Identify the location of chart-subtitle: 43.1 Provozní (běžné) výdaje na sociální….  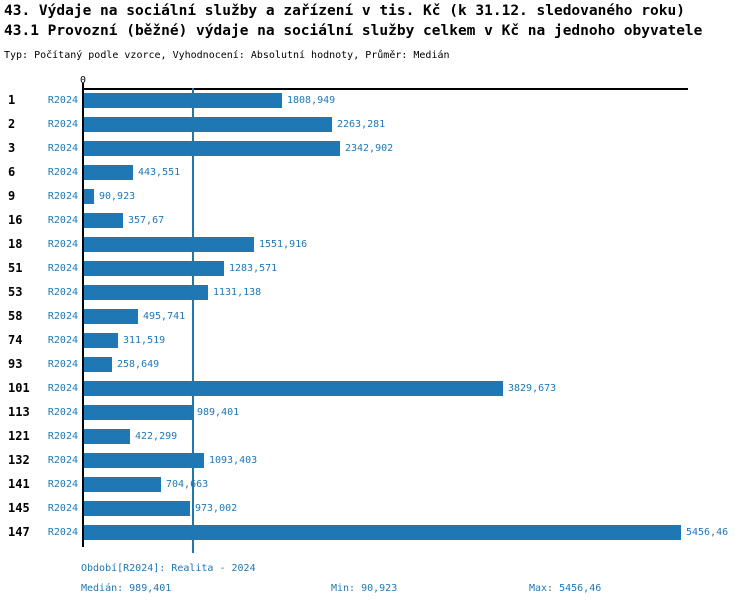
(353, 31).